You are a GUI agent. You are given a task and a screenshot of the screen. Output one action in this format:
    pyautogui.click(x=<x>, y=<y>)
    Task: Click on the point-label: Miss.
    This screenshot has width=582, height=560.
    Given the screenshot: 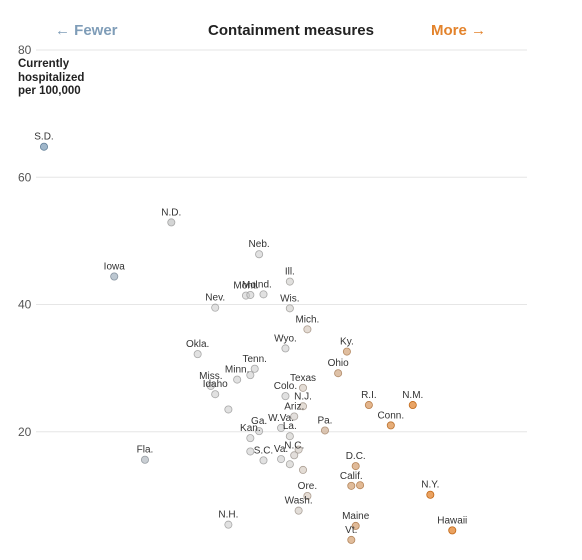 What is the action you would take?
    pyautogui.click(x=210, y=376)
    